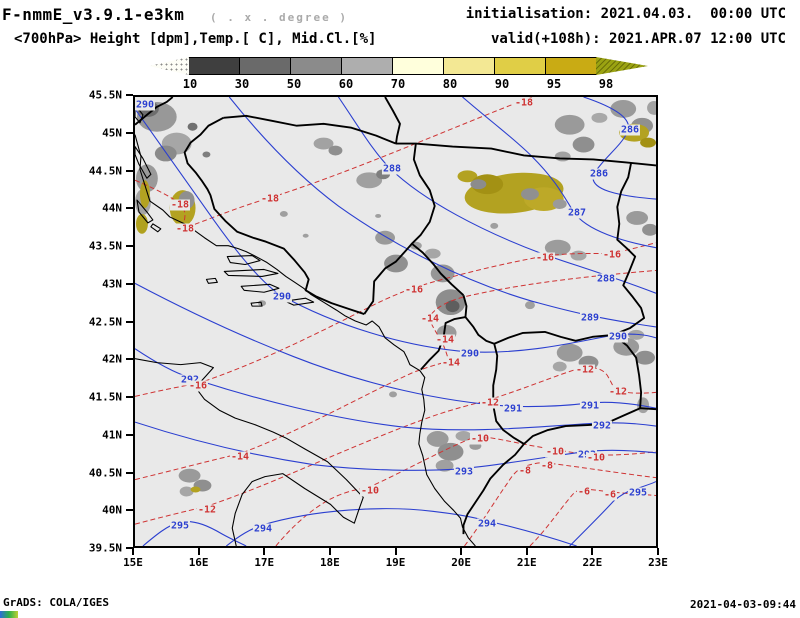  What do you see at coordinates (198, 562) in the screenshot?
I see `lon-axis-label: 16E` at bounding box center [198, 562].